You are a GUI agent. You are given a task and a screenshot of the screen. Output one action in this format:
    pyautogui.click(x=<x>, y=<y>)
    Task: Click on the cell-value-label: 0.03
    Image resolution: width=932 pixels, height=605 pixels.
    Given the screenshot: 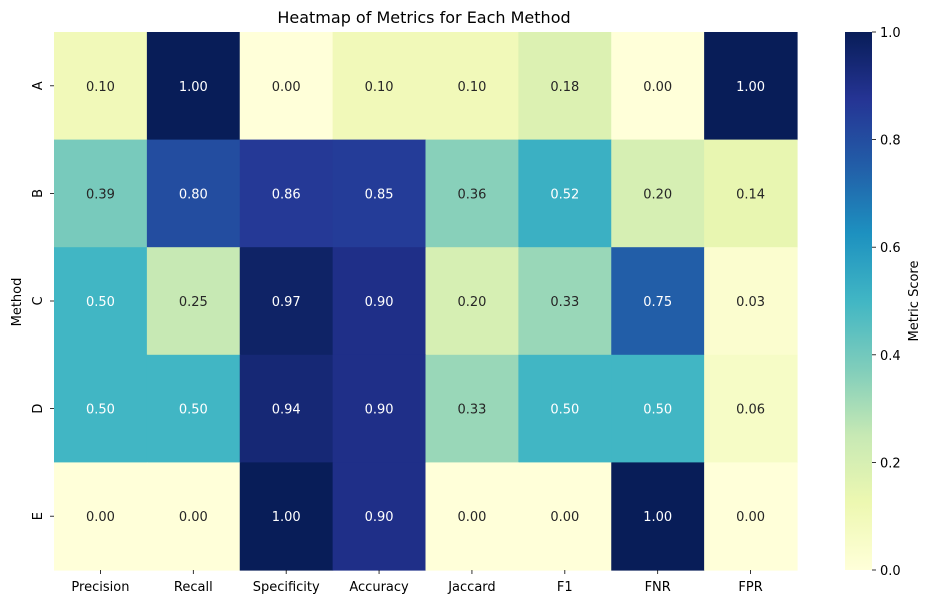 What is the action you would take?
    pyautogui.click(x=750, y=302)
    